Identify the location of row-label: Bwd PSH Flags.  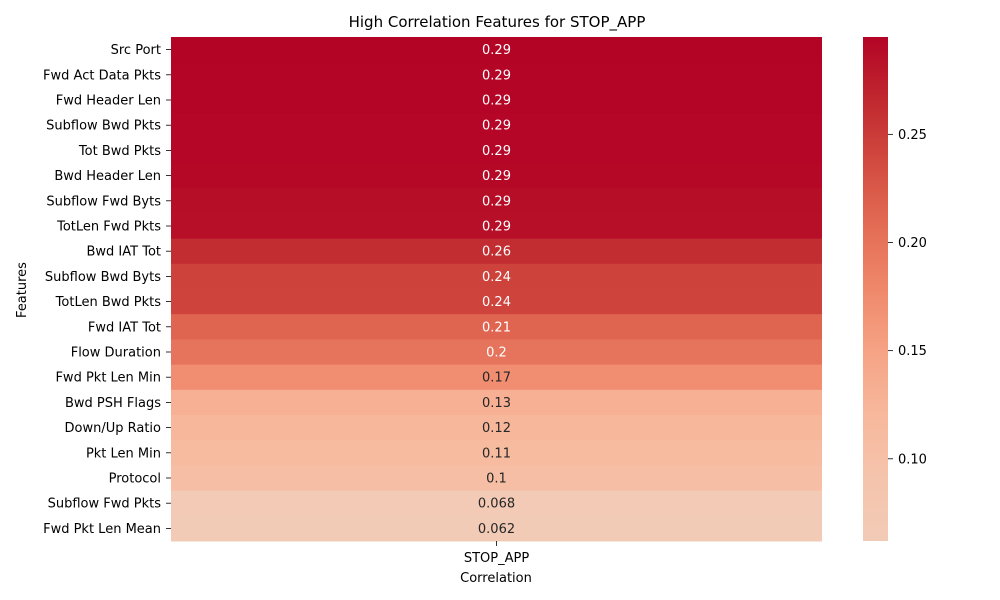
(113, 403).